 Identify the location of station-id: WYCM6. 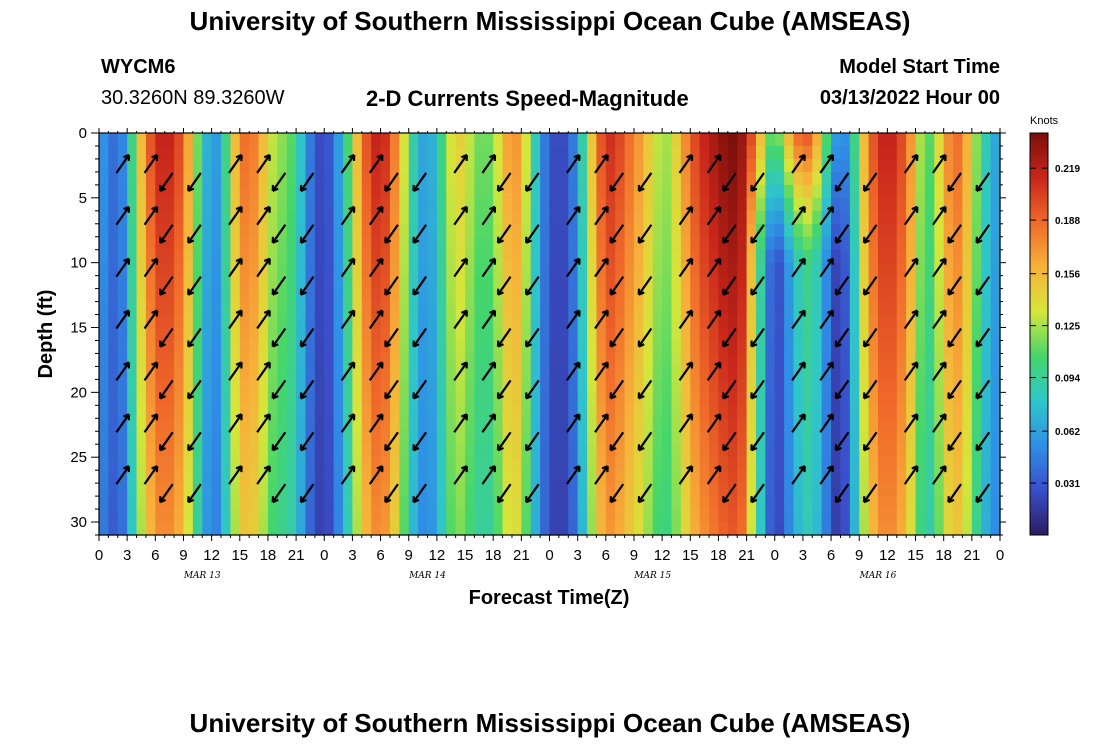
(138, 67).